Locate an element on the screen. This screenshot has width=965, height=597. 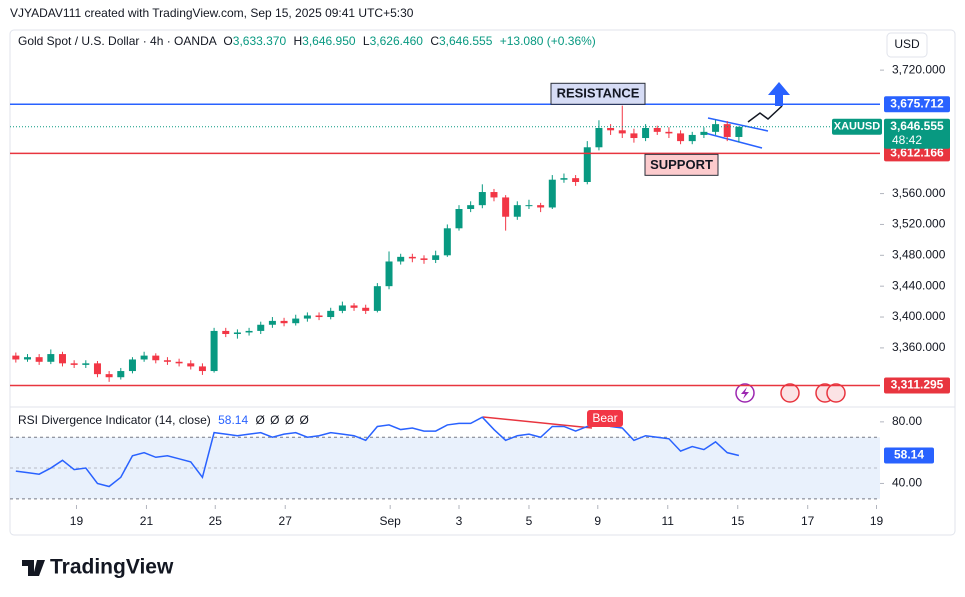
y-tick-label: 3,440.000 is located at coordinates (919, 285).